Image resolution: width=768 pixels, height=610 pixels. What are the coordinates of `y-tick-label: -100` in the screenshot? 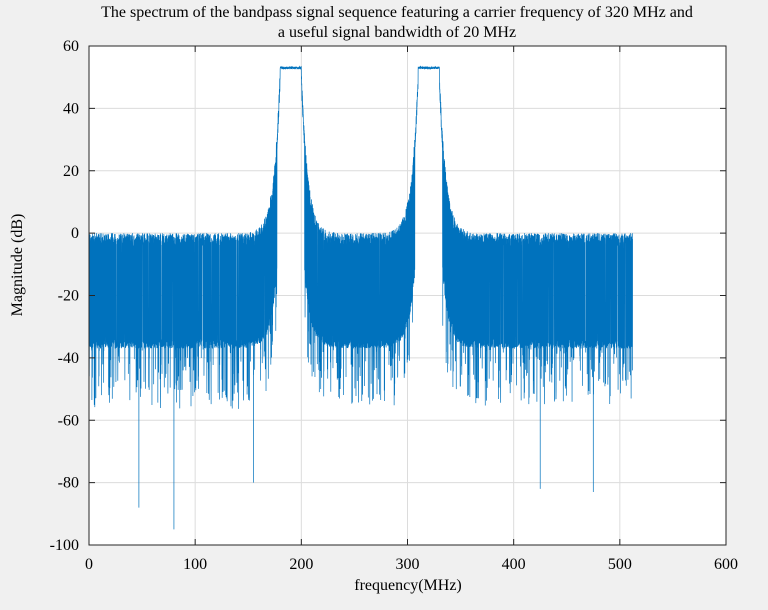 It's located at (64, 545).